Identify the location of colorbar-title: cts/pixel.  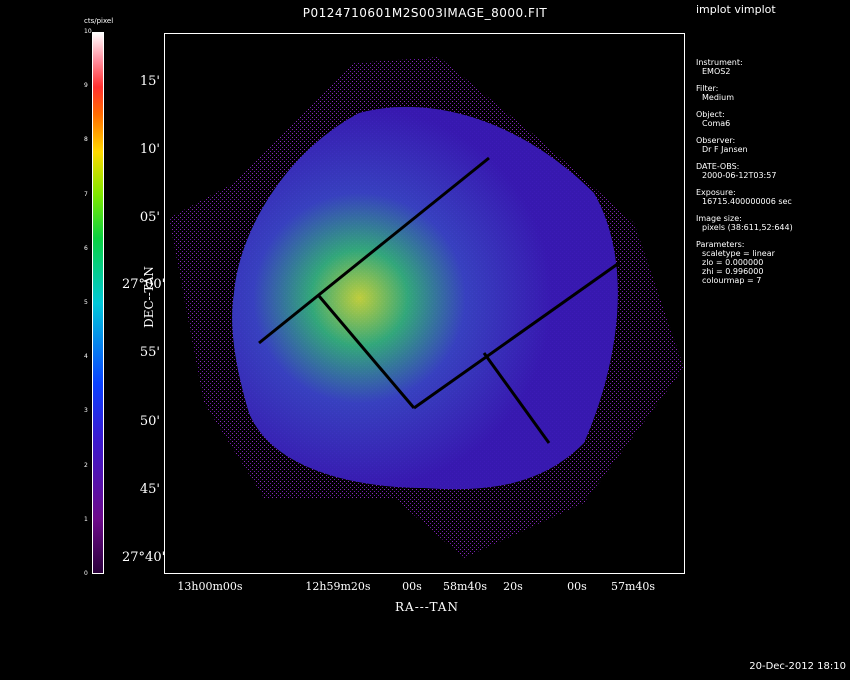
(99, 21).